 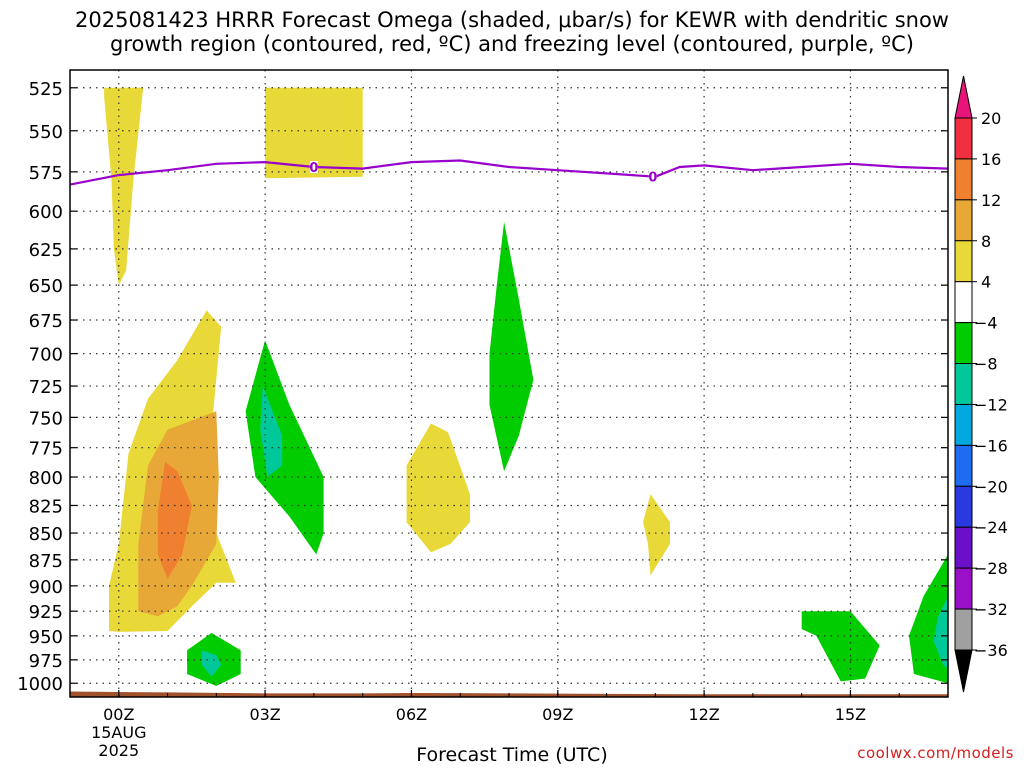 What do you see at coordinates (991, 527) in the screenshot?
I see `colorbar-label-10: −24` at bounding box center [991, 527].